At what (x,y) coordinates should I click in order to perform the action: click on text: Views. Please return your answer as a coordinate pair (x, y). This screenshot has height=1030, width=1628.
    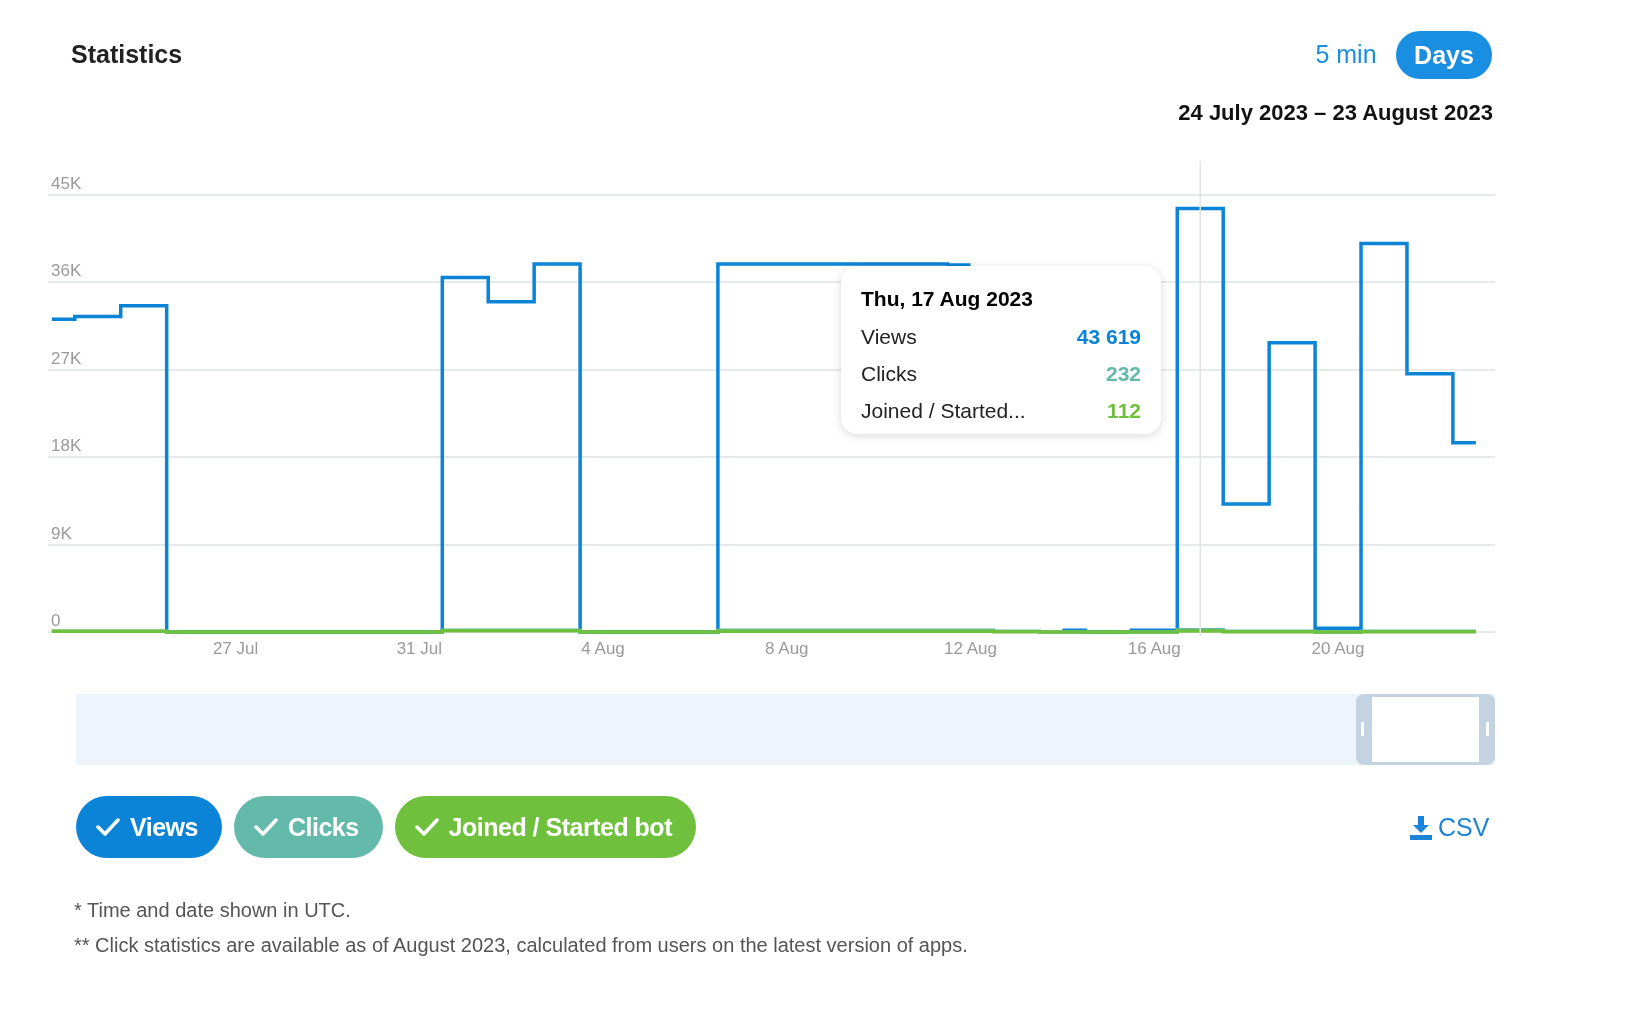
    Looking at the image, I should click on (164, 827).